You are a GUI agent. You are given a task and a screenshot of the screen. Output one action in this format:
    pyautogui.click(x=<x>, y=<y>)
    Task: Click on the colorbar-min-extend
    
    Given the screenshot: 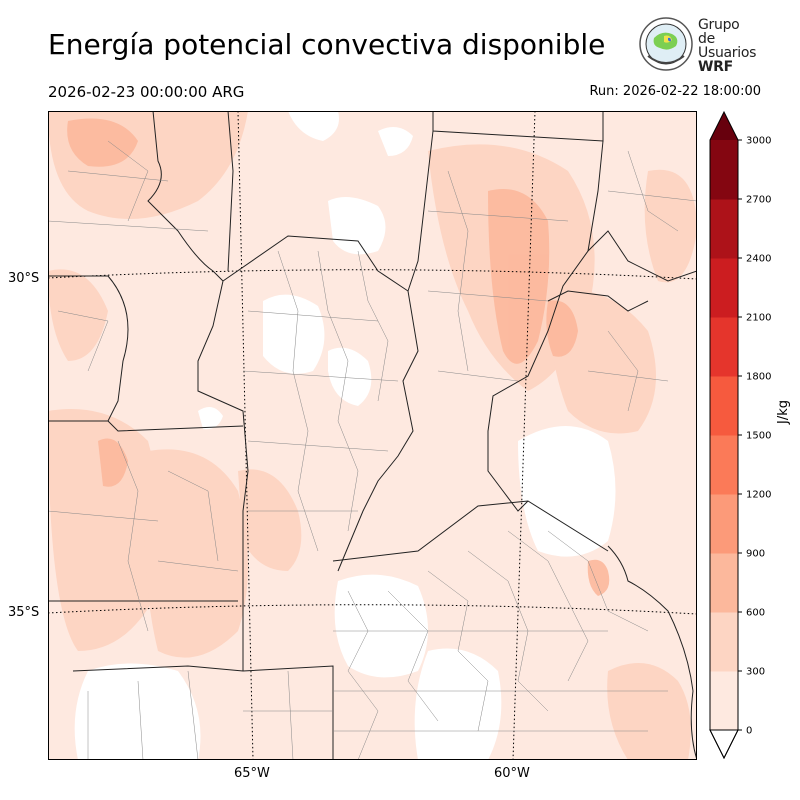 What is the action you would take?
    pyautogui.click(x=724, y=744)
    